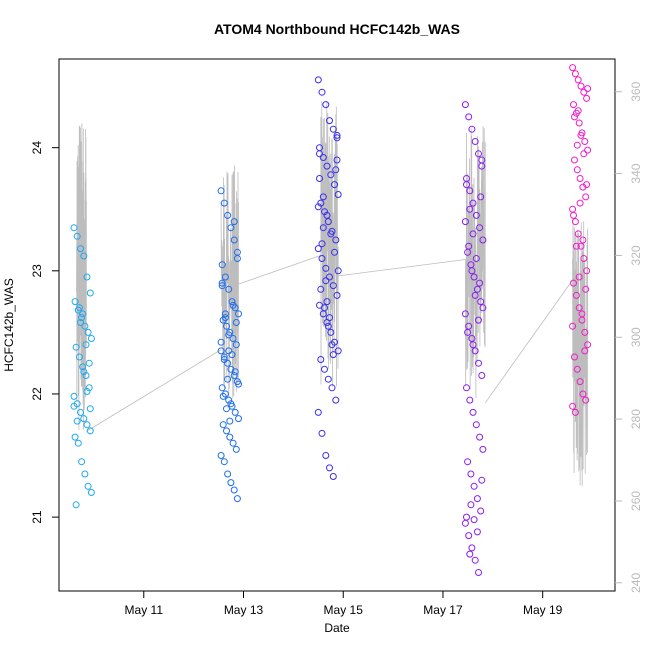 Image resolution: width=650 pixels, height=655 pixels. I want to click on x-tick-label: May 19, so click(543, 610).